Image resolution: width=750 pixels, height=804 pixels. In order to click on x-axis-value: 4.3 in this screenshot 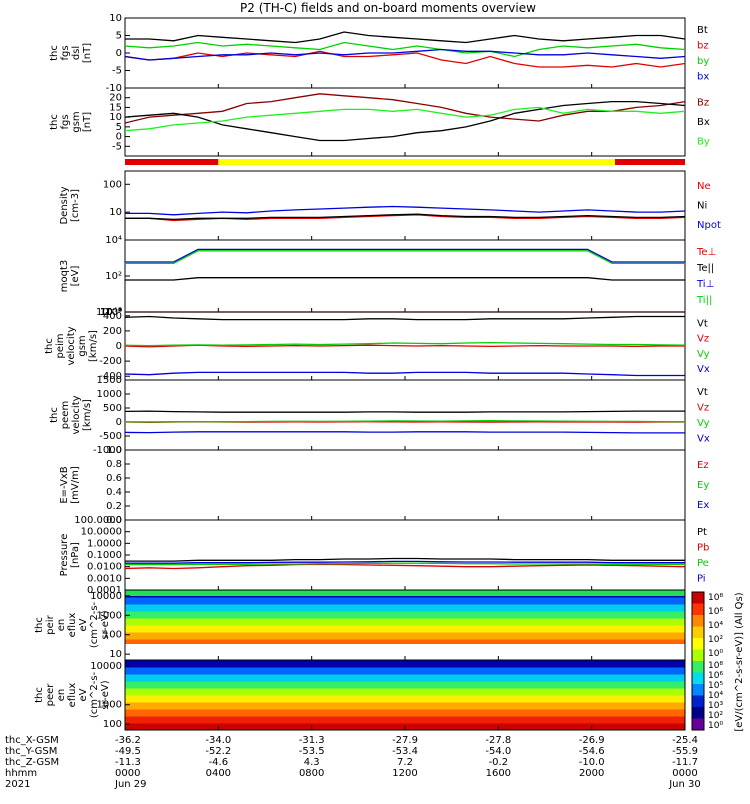, I will do `click(312, 762)`.